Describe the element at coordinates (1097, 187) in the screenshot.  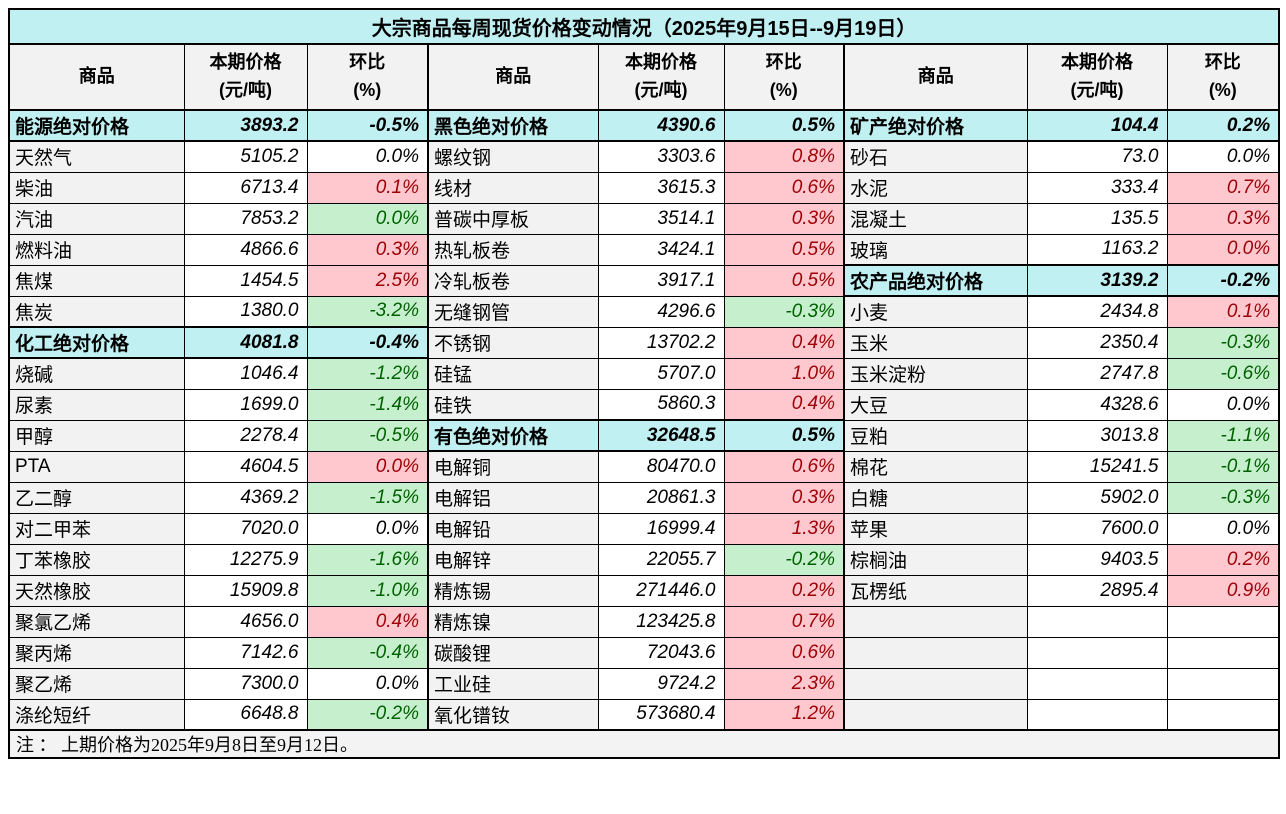
I see `price-cell: 333.4` at that location.